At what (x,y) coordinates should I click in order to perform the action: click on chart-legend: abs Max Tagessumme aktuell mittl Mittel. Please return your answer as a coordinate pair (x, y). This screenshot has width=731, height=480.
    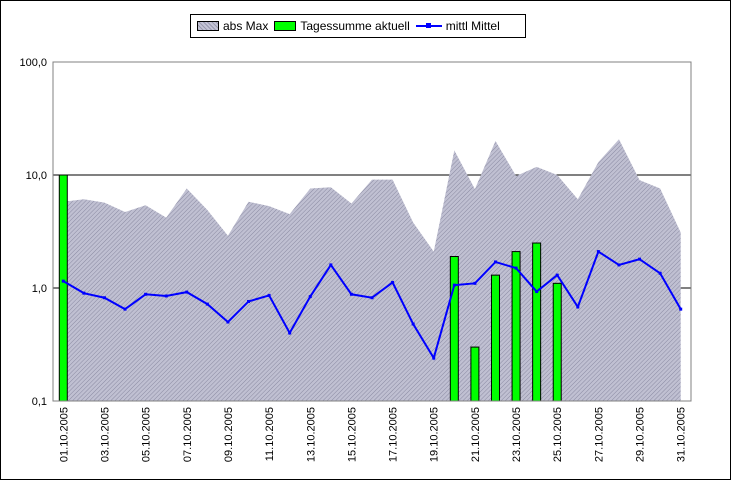
    Looking at the image, I should click on (358, 26).